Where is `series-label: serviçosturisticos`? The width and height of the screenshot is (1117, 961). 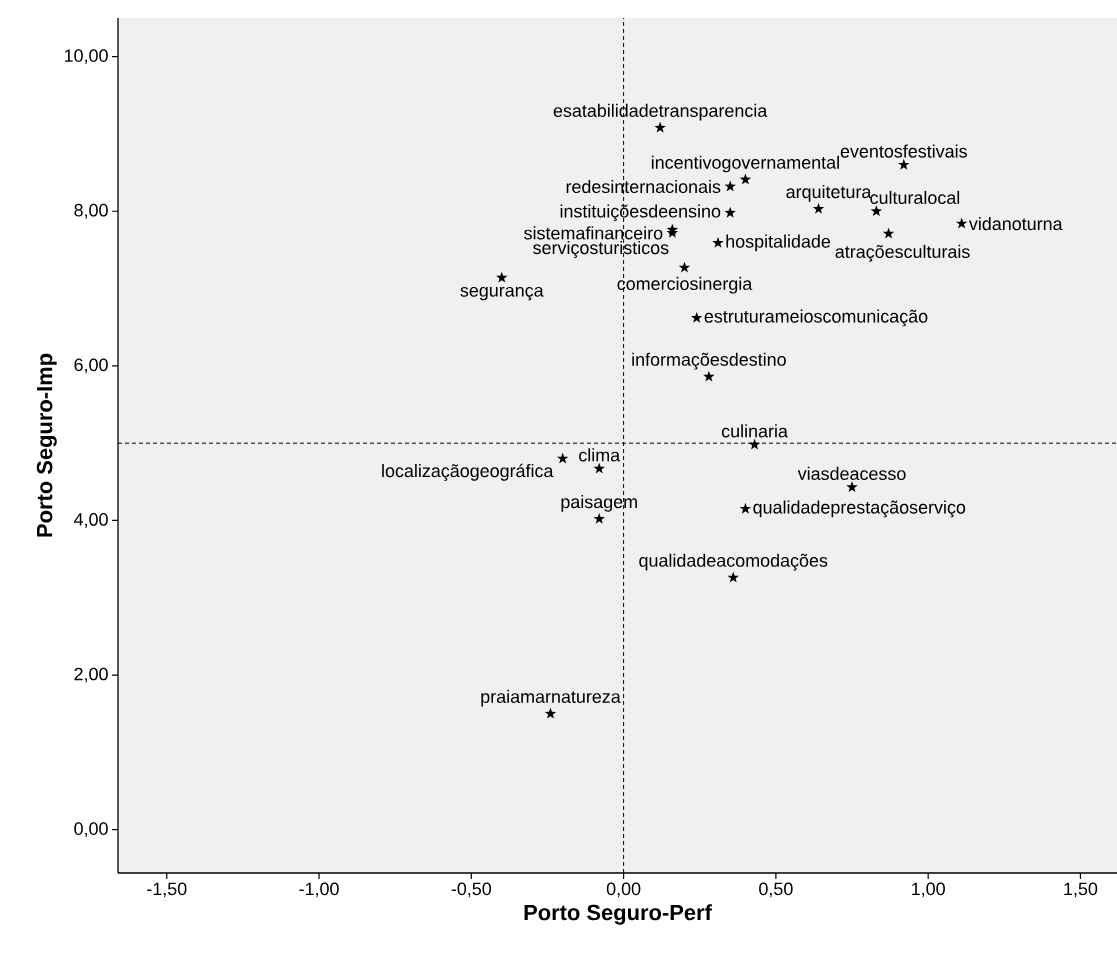 series-label: serviçosturisticos is located at coordinates (601, 249).